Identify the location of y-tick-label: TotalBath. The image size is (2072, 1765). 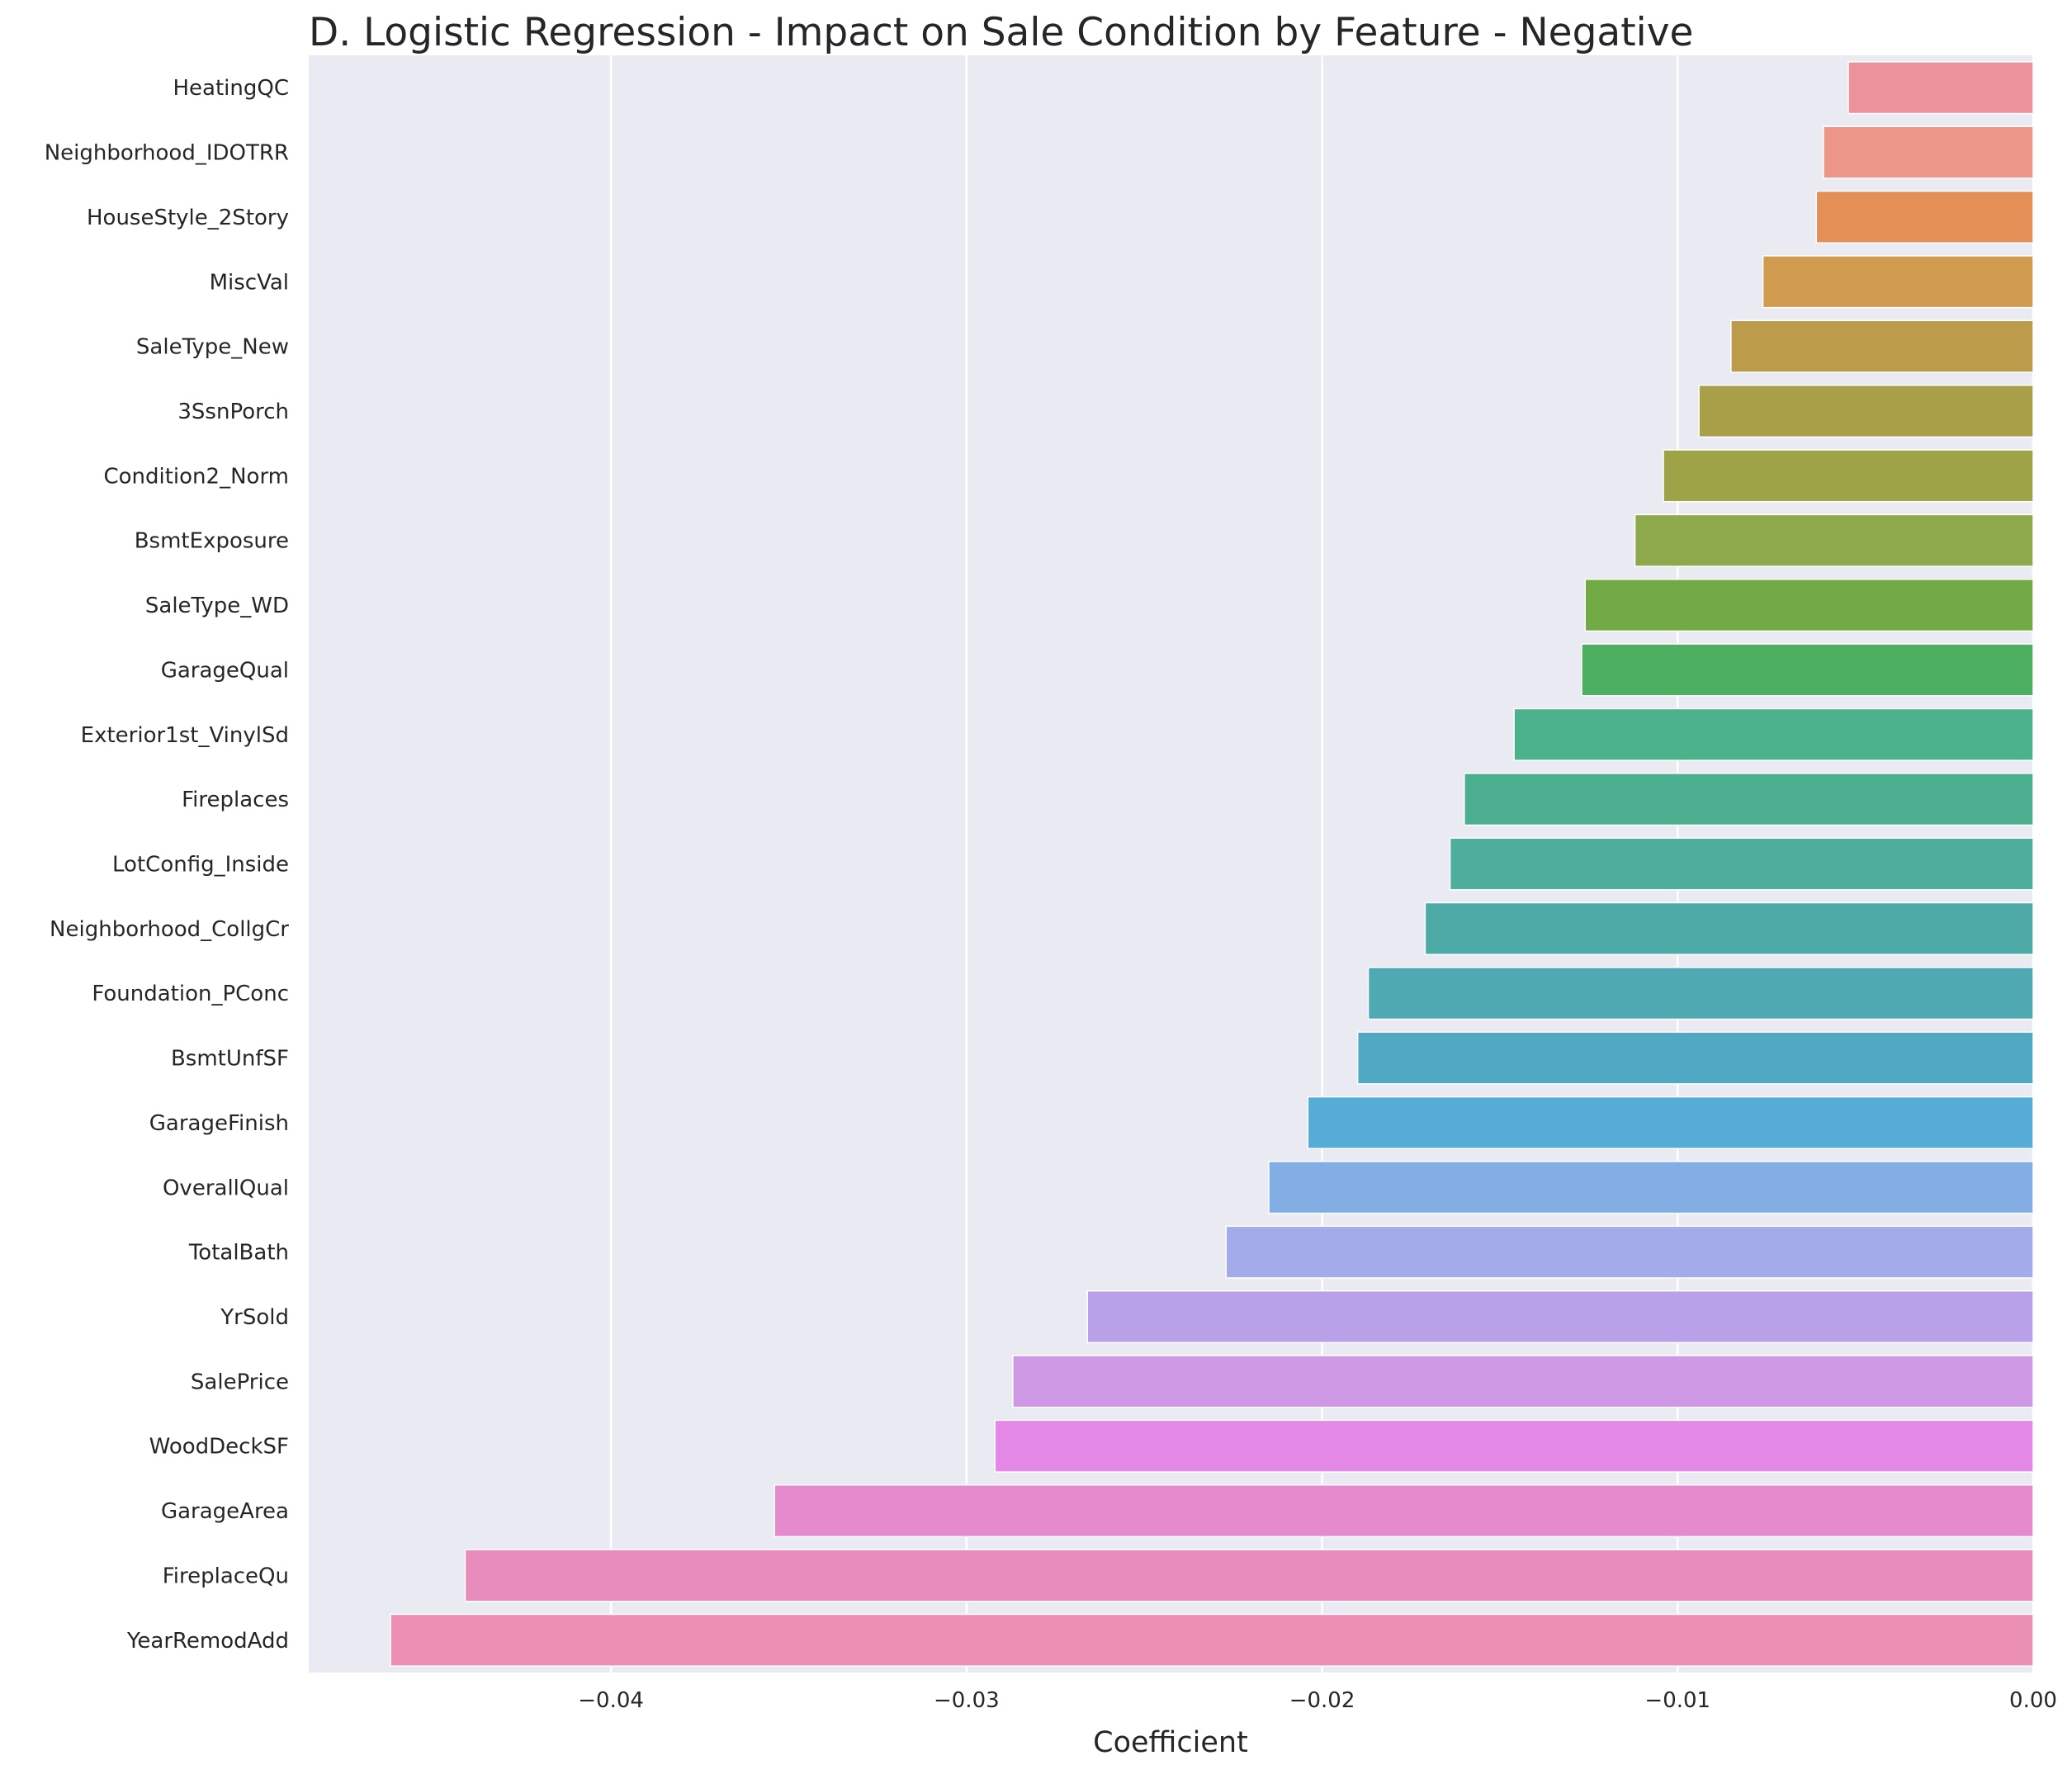
(238, 1253).